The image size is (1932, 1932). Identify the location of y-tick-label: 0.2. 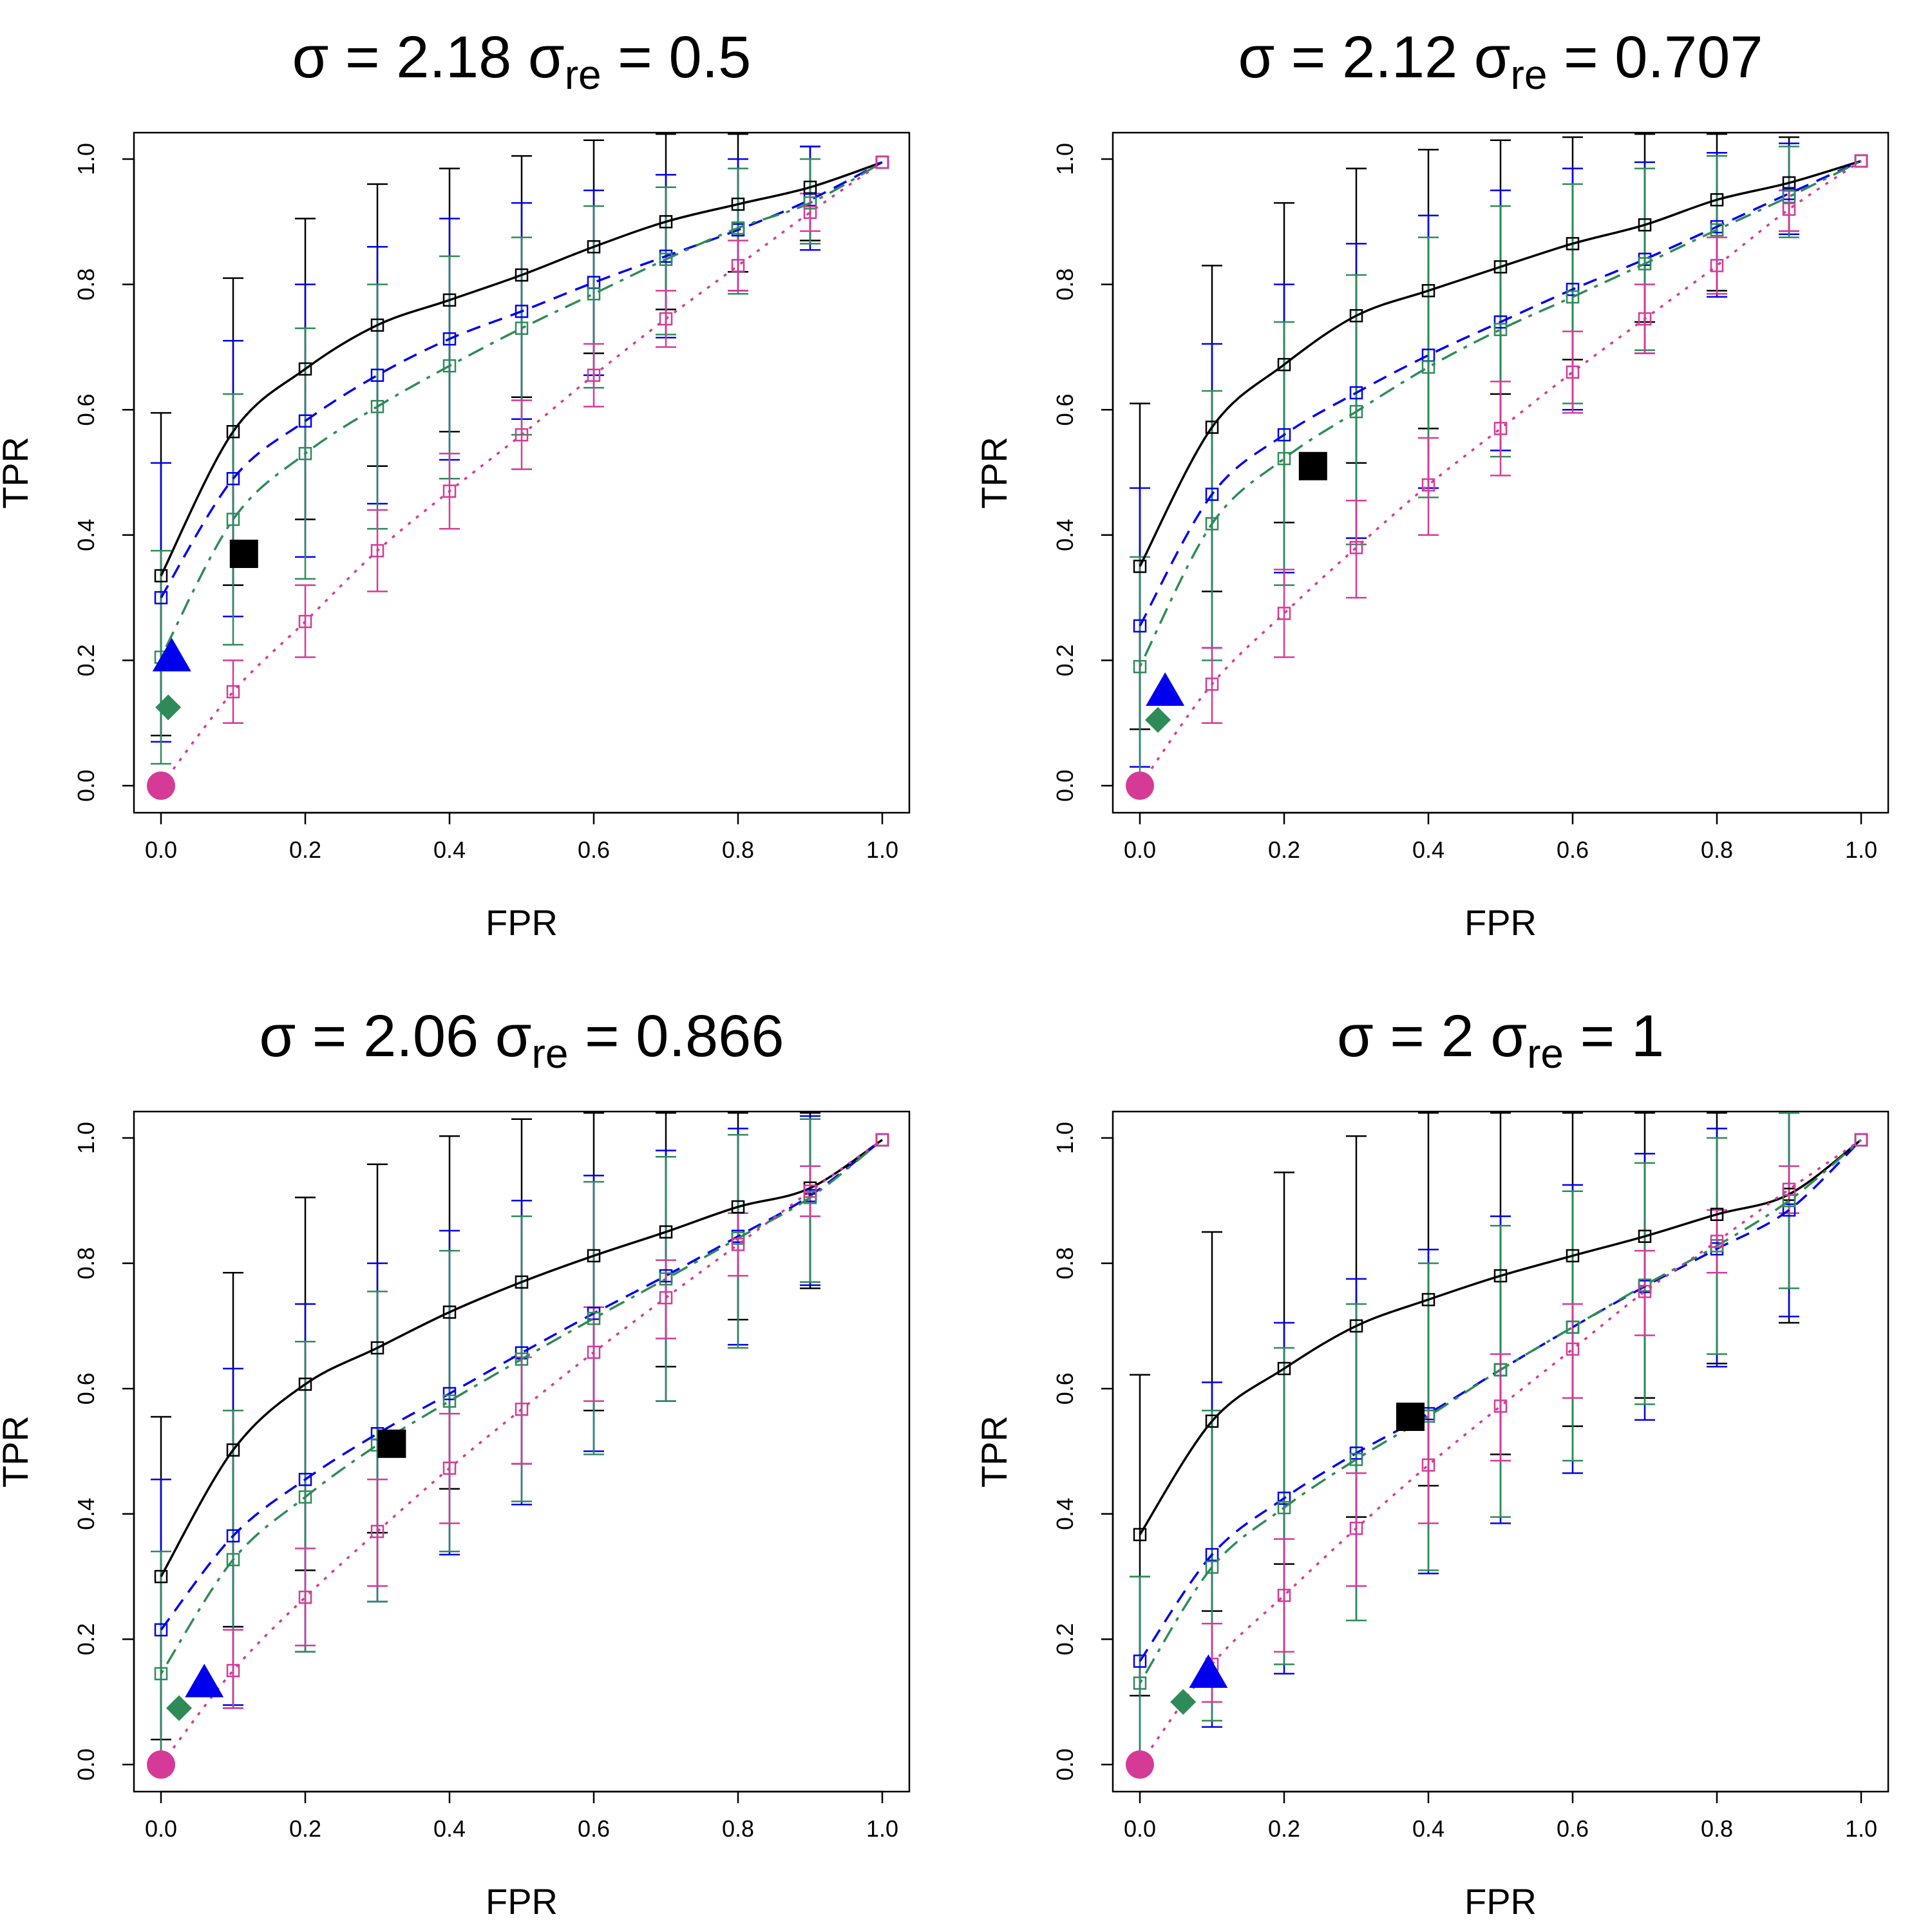
(86, 660).